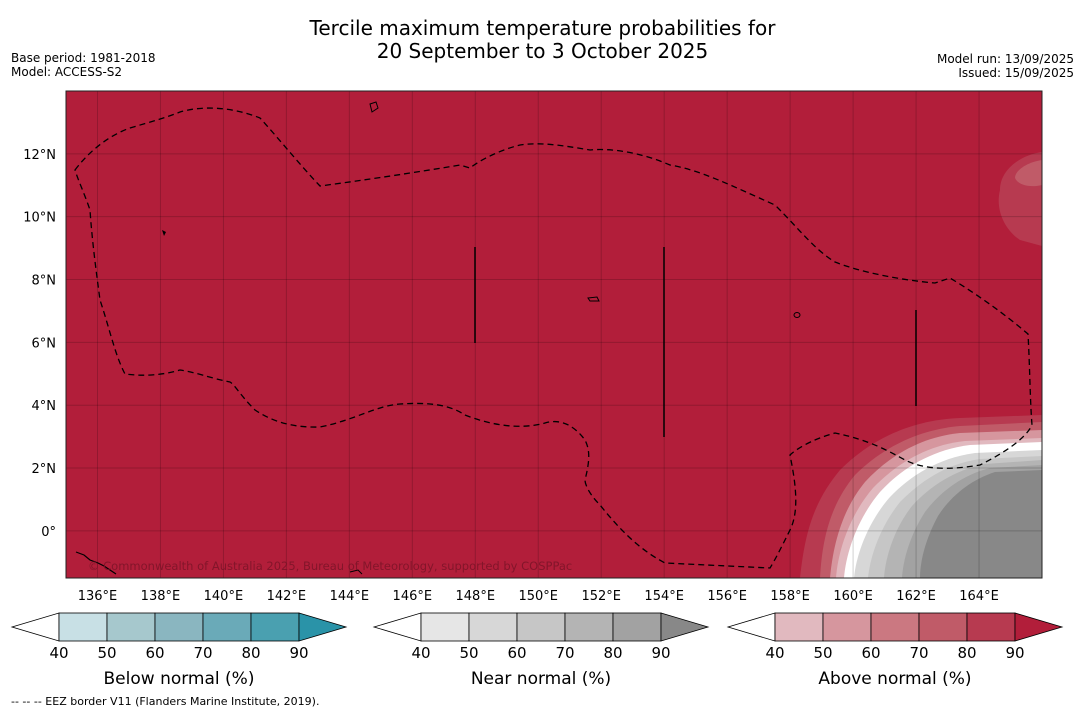 This screenshot has height=713, width=1085. What do you see at coordinates (179, 679) in the screenshot?
I see `legend-title-below: Below normal (%)` at bounding box center [179, 679].